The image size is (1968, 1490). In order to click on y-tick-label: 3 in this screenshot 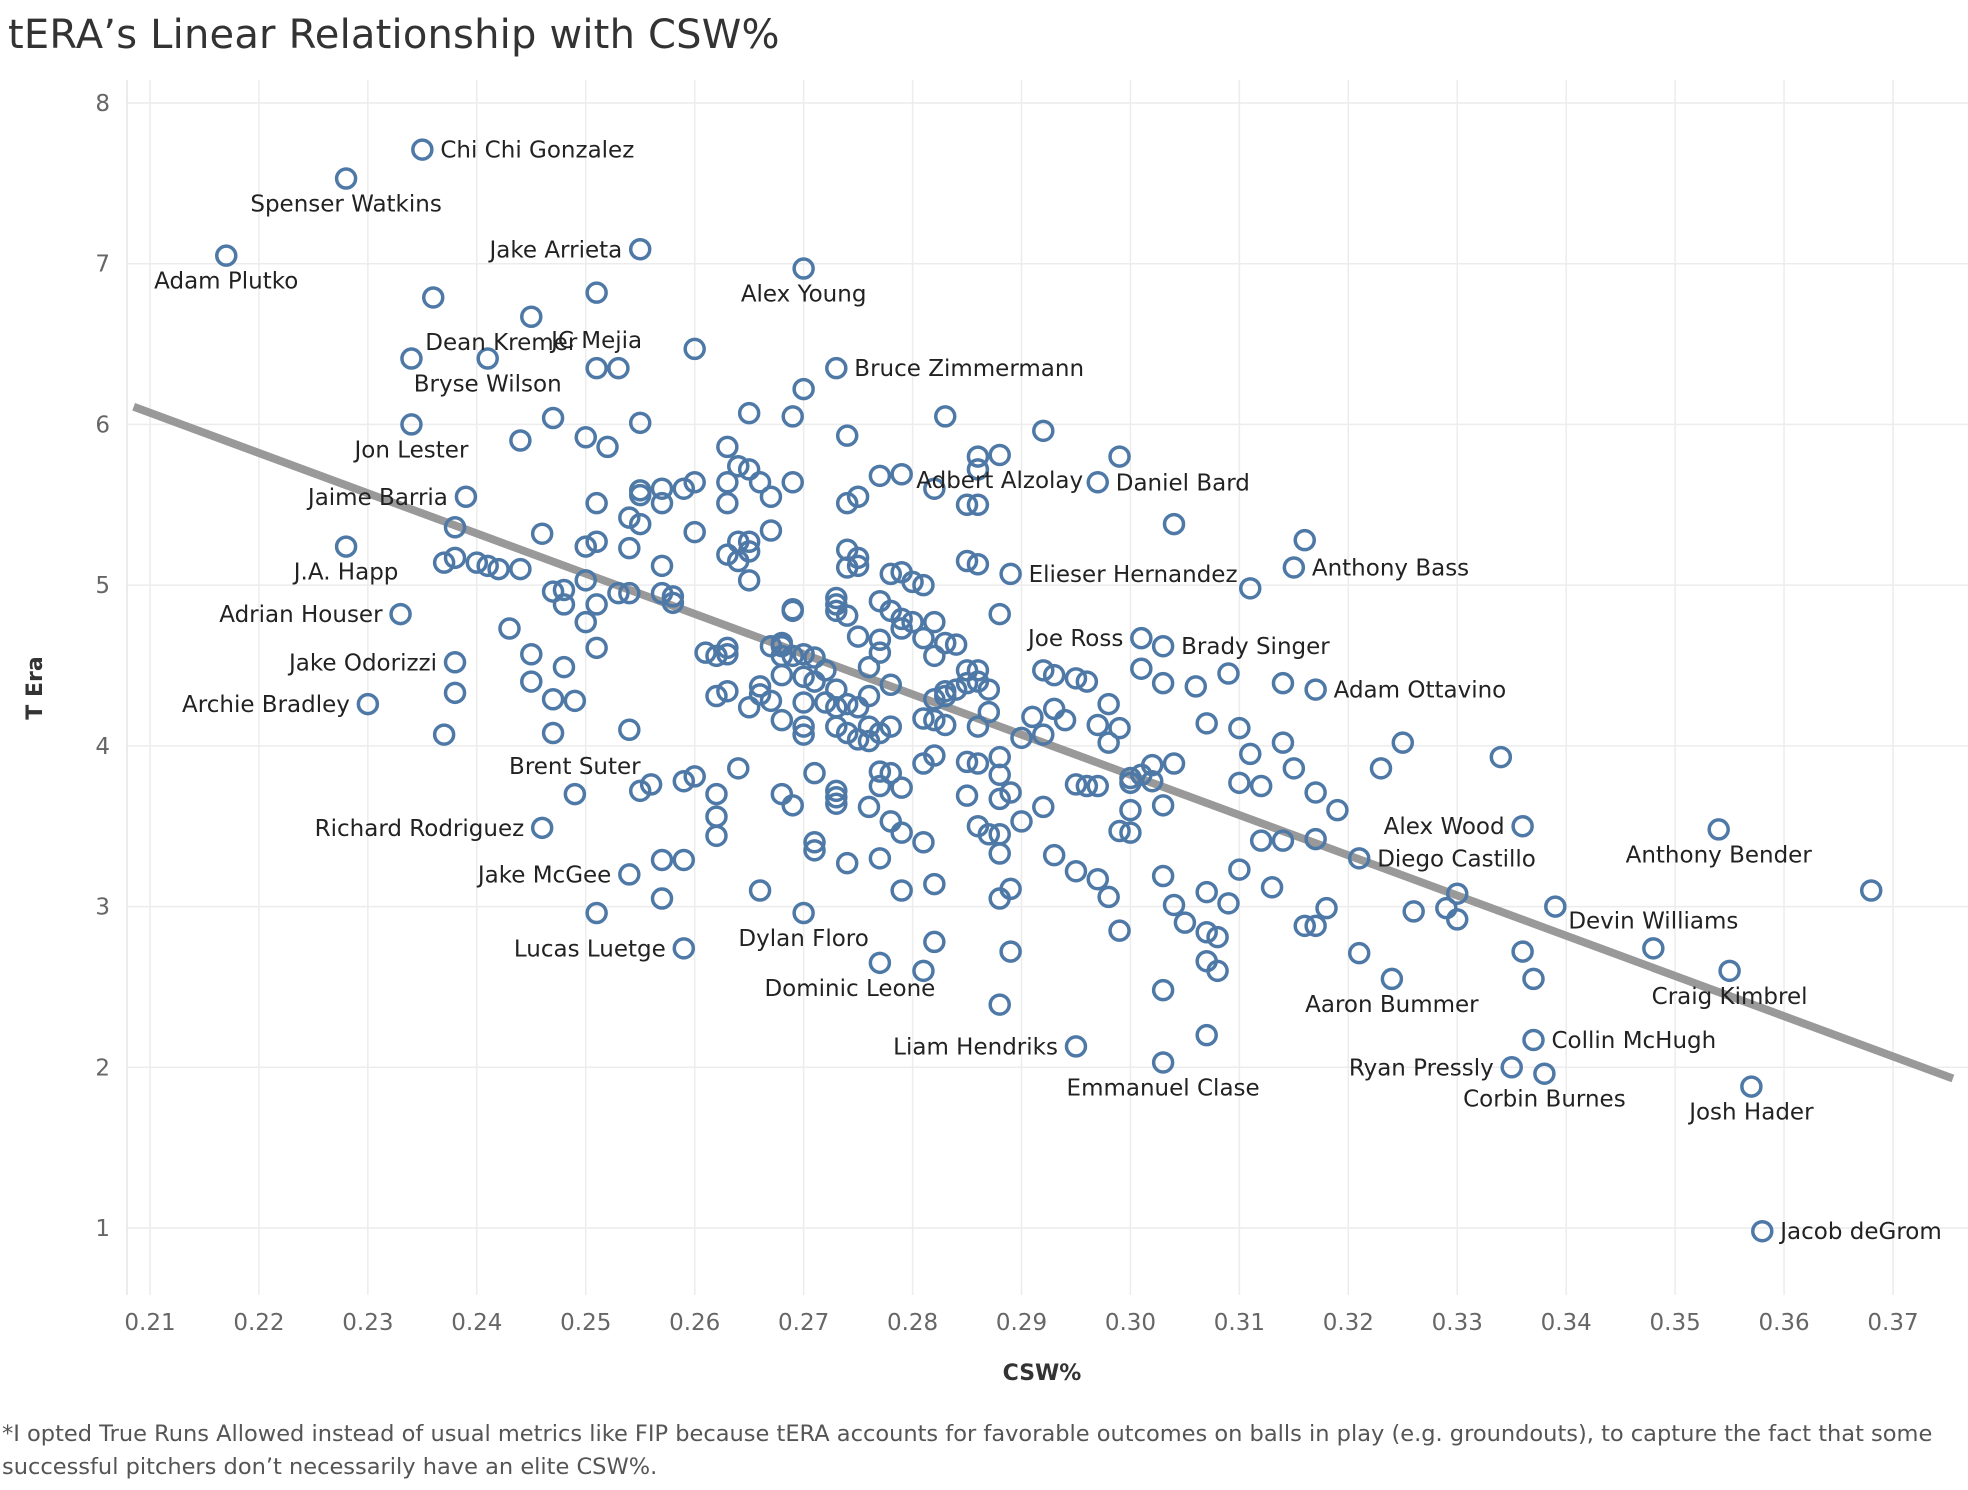, I will do `click(102, 908)`.